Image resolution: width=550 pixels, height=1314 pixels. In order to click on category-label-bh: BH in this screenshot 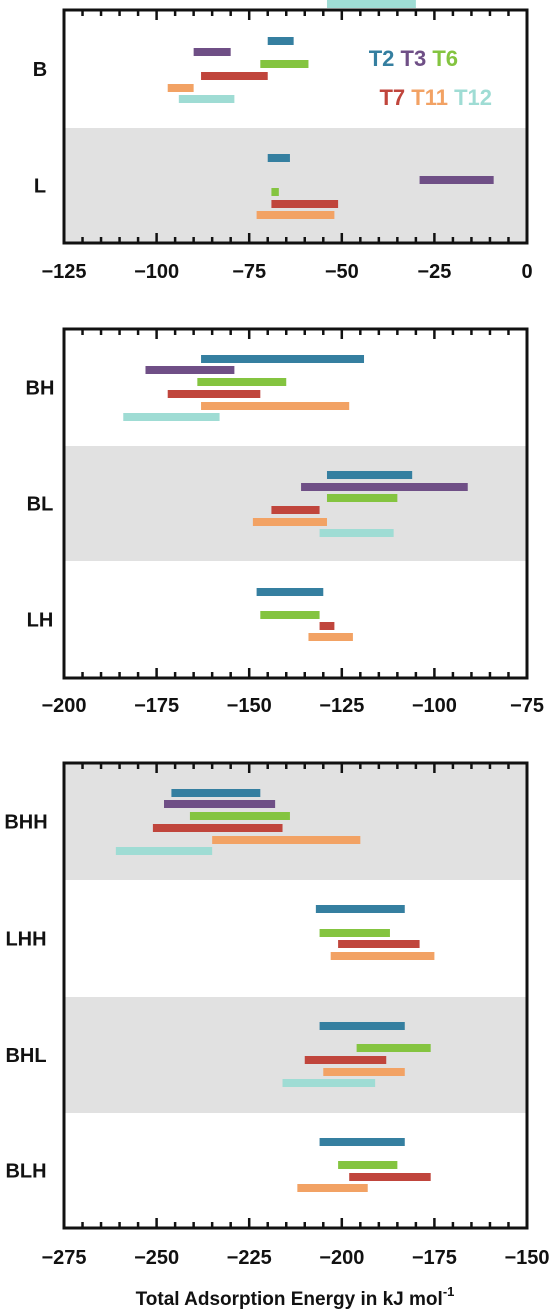, I will do `click(40, 389)`.